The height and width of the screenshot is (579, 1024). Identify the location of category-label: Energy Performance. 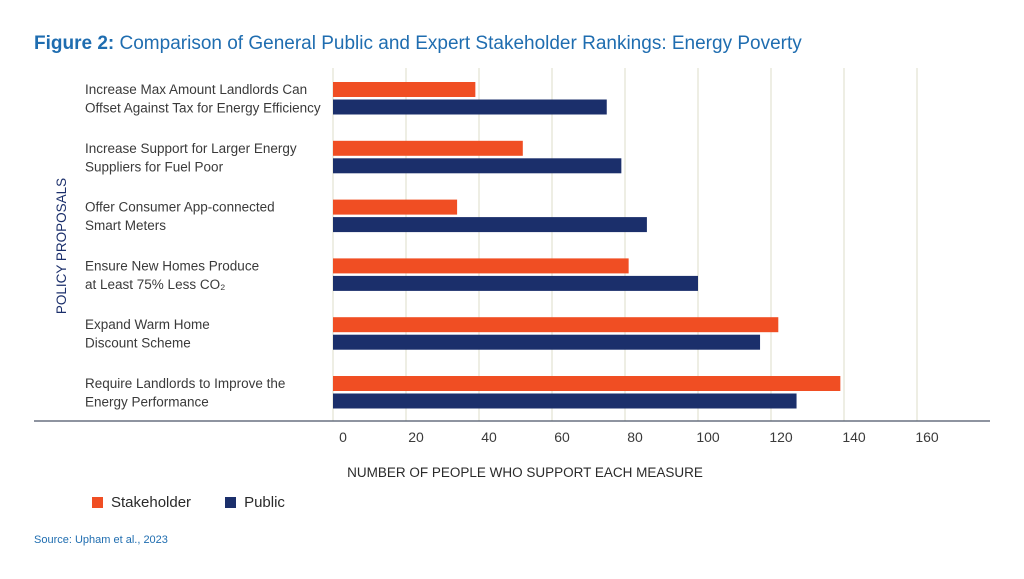
(147, 402).